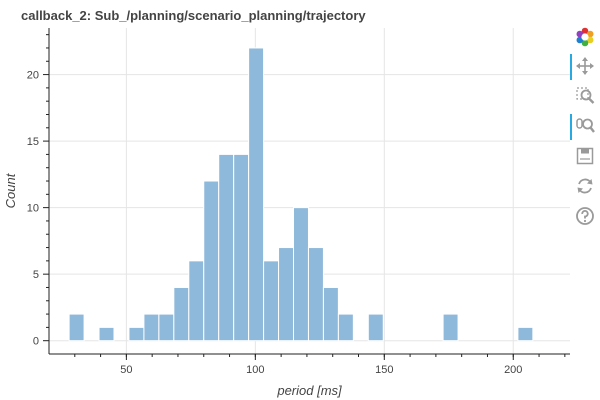  I want to click on x-tick-label: 100, so click(255, 370).